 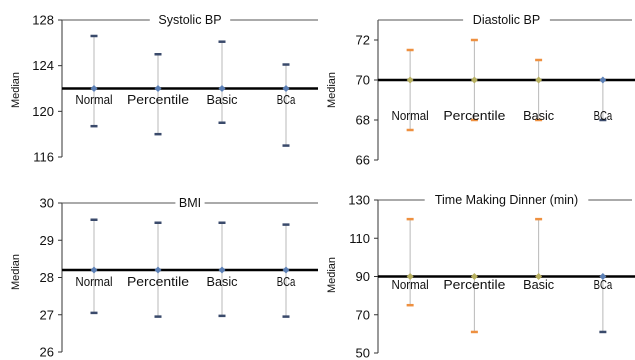 I want to click on chart-title: Systolic BP, so click(x=189, y=20).